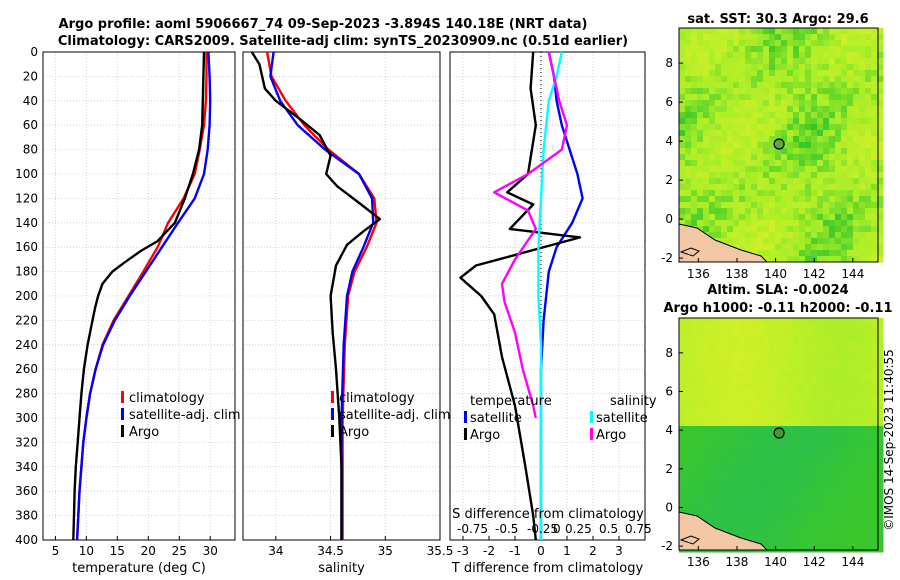 This screenshot has width=900, height=580. Describe the element at coordinates (210, 551) in the screenshot. I see `x-tick-label: 30` at that location.